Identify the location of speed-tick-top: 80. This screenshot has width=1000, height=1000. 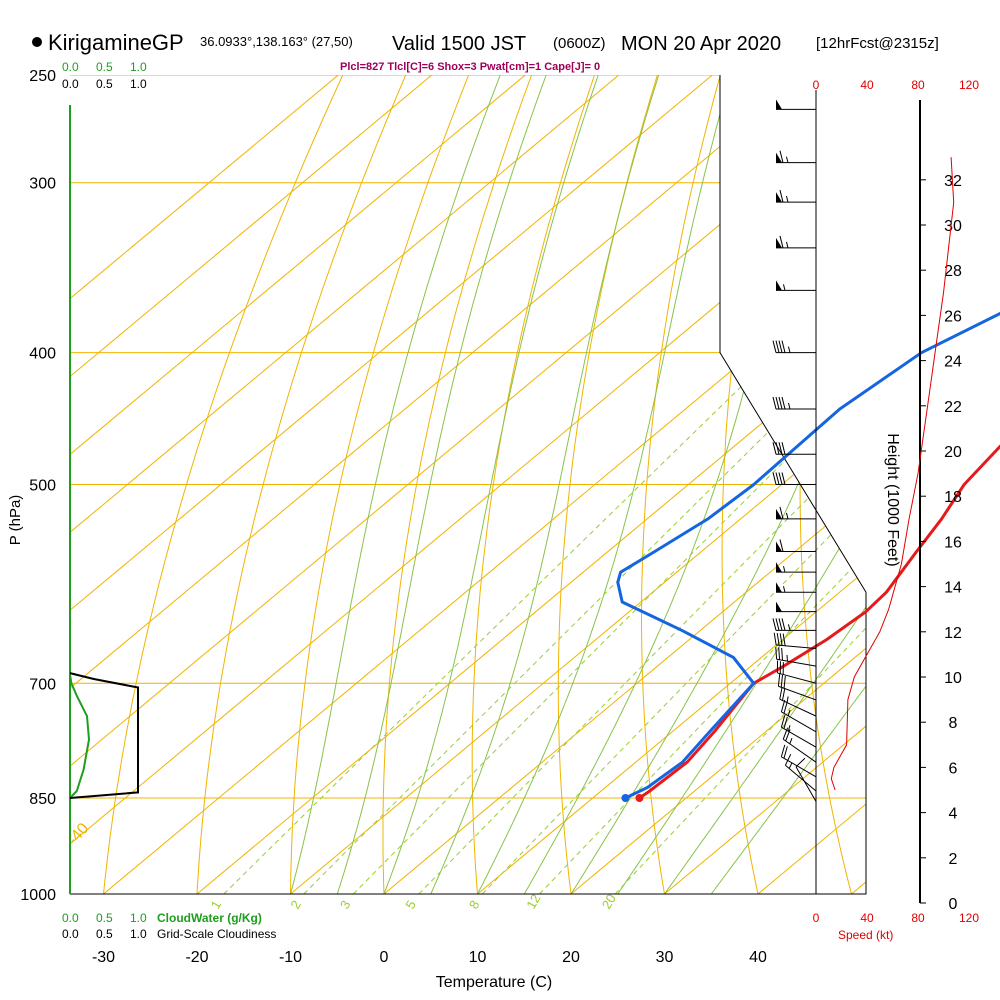
(918, 85).